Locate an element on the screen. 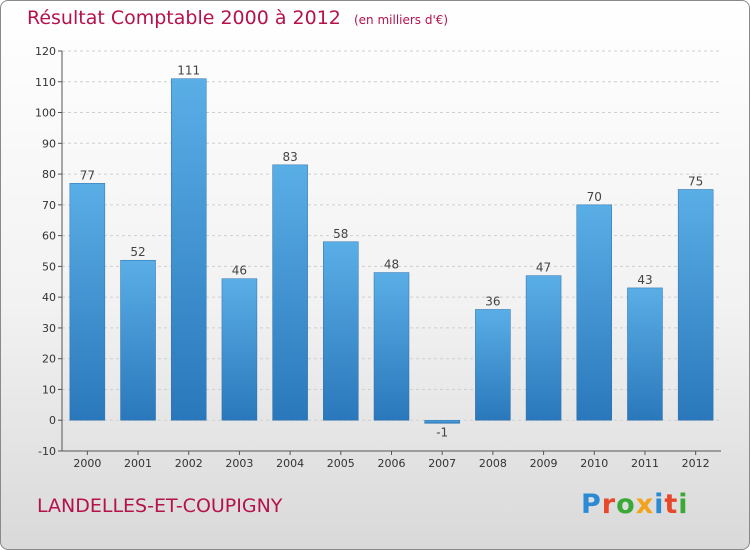  y-tick-label: 10 is located at coordinates (49, 389).